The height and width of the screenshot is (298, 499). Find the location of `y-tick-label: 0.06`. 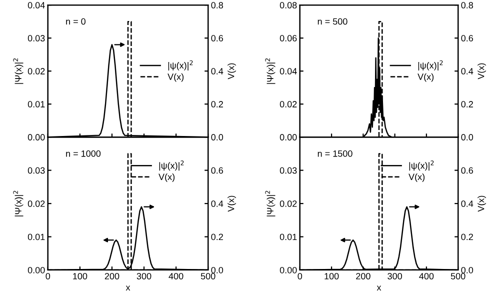

y-tick-label: 0.06 is located at coordinates (288, 38).